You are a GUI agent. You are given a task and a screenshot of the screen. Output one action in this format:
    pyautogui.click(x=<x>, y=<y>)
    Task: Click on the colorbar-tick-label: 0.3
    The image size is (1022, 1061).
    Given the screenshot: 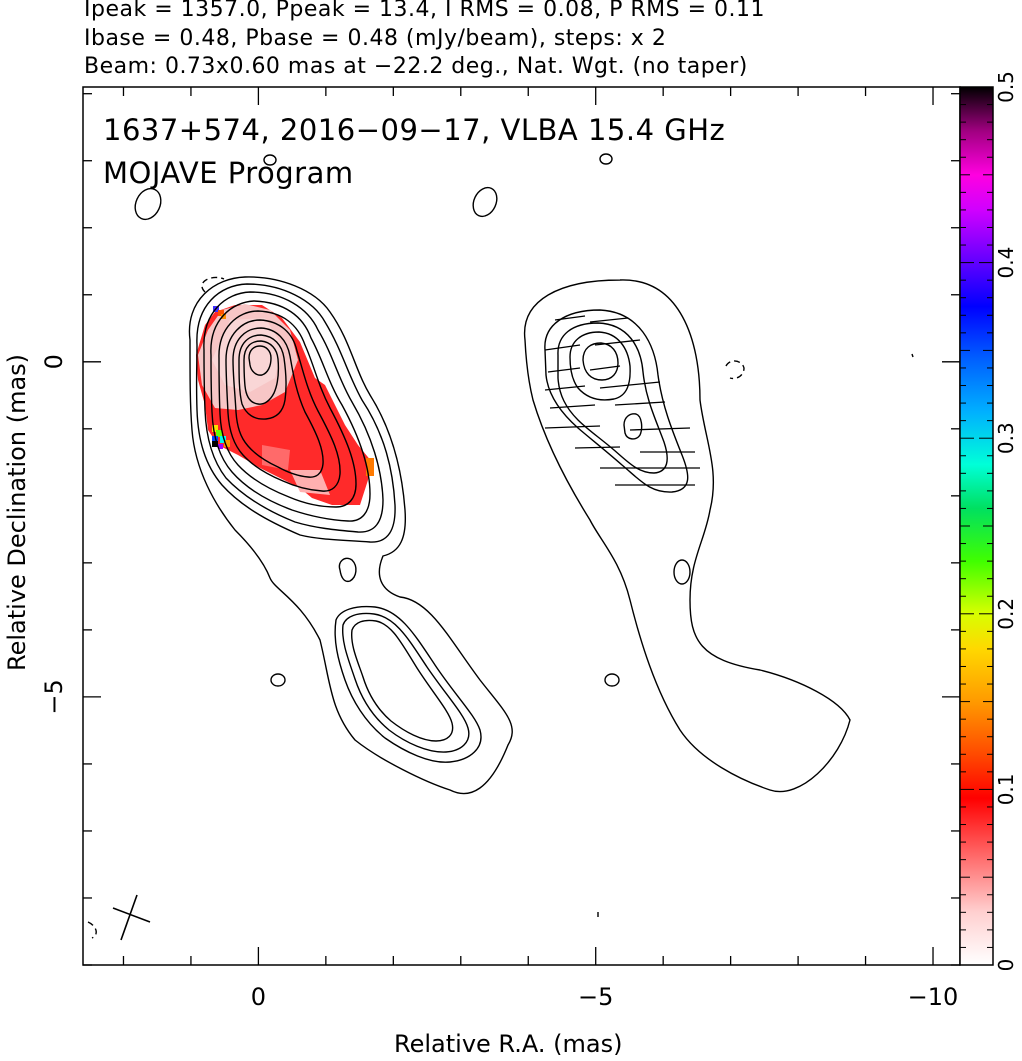 What is the action you would take?
    pyautogui.click(x=1006, y=438)
    